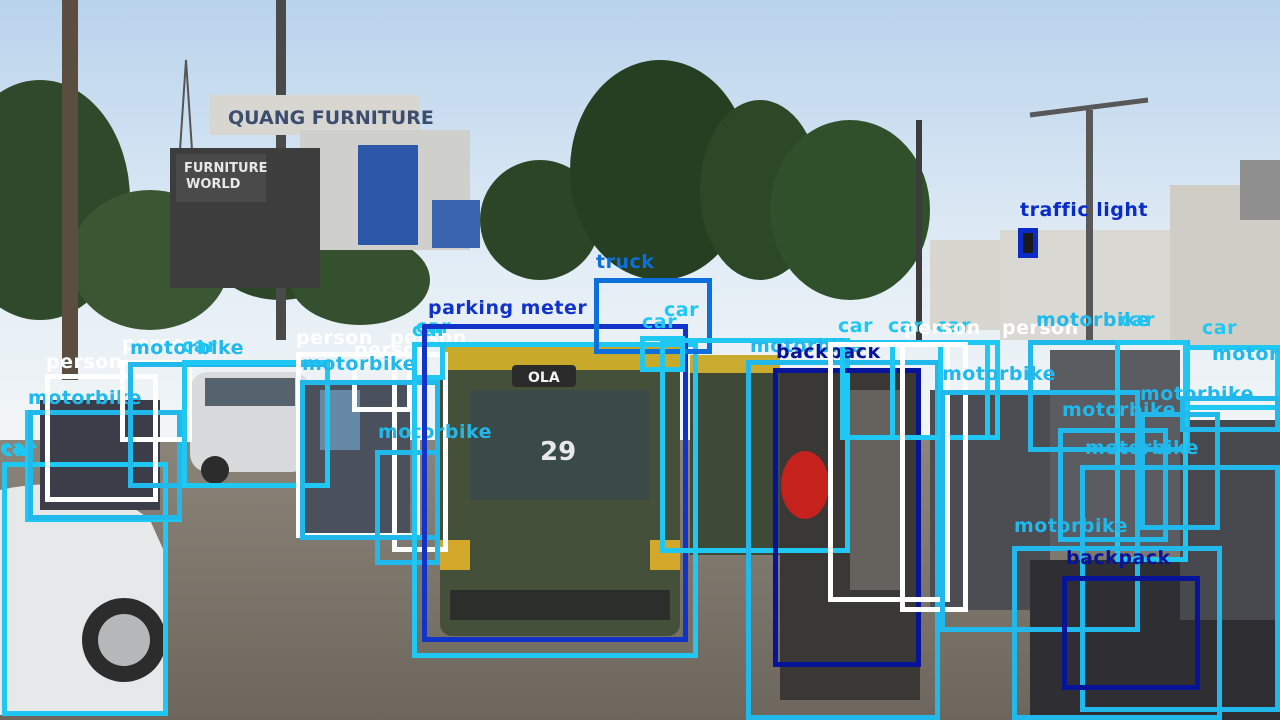 This screenshot has width=1280, height=720. What do you see at coordinates (331, 118) in the screenshot?
I see `rooftop-sign: QUANG FURNITURE` at bounding box center [331, 118].